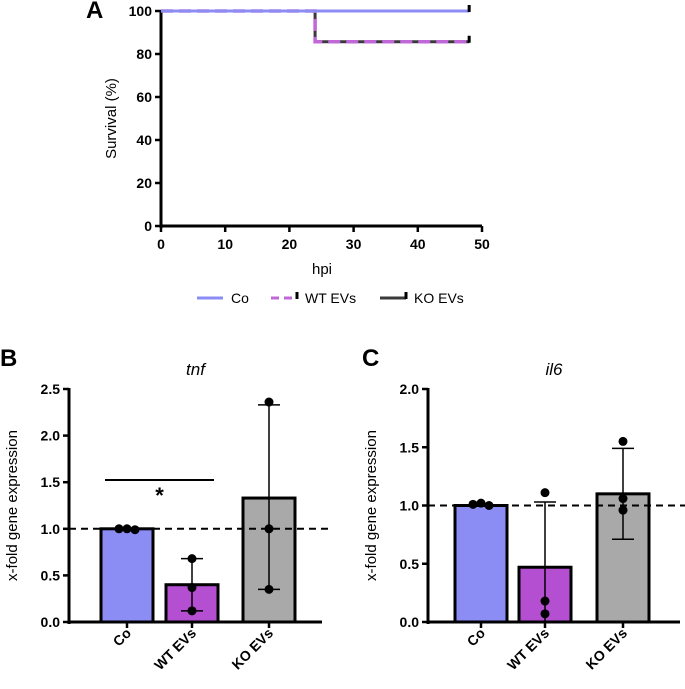 The image size is (685, 689). Describe the element at coordinates (111, 118) in the screenshot. I see `y-axis-label: Survival (%)` at that location.